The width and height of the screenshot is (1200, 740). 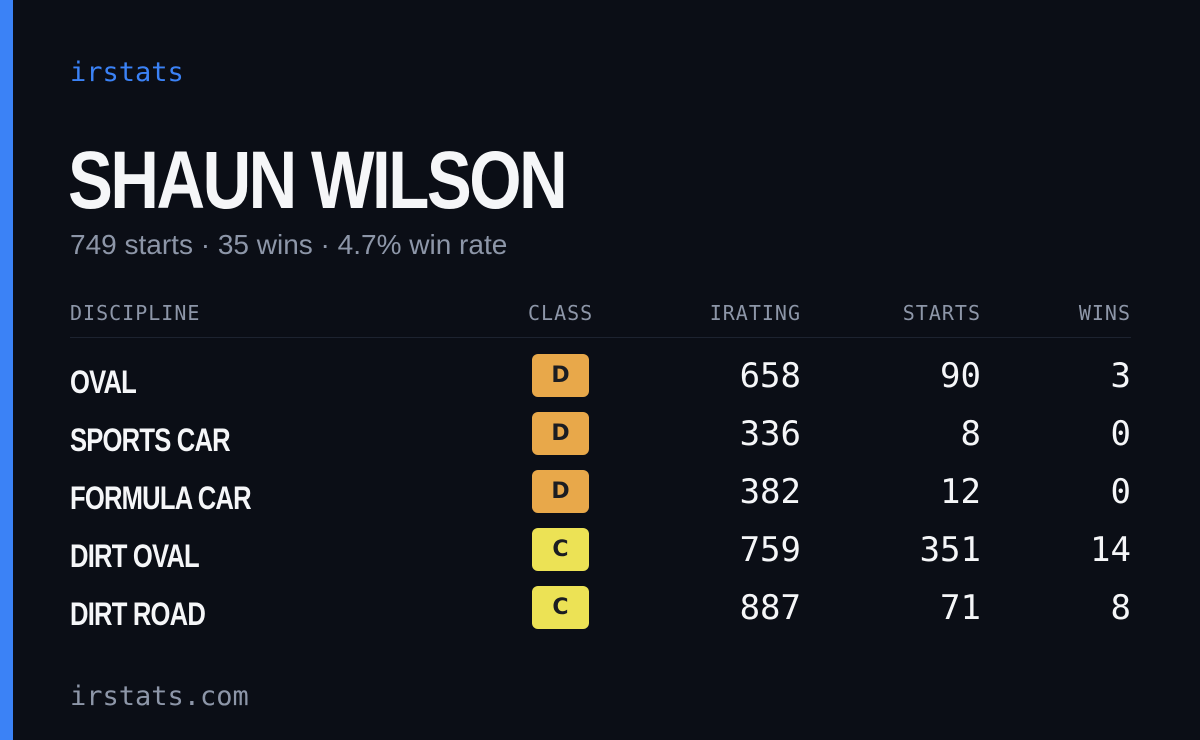 I want to click on discipline-name: DIRT OVAL, so click(x=135, y=556).